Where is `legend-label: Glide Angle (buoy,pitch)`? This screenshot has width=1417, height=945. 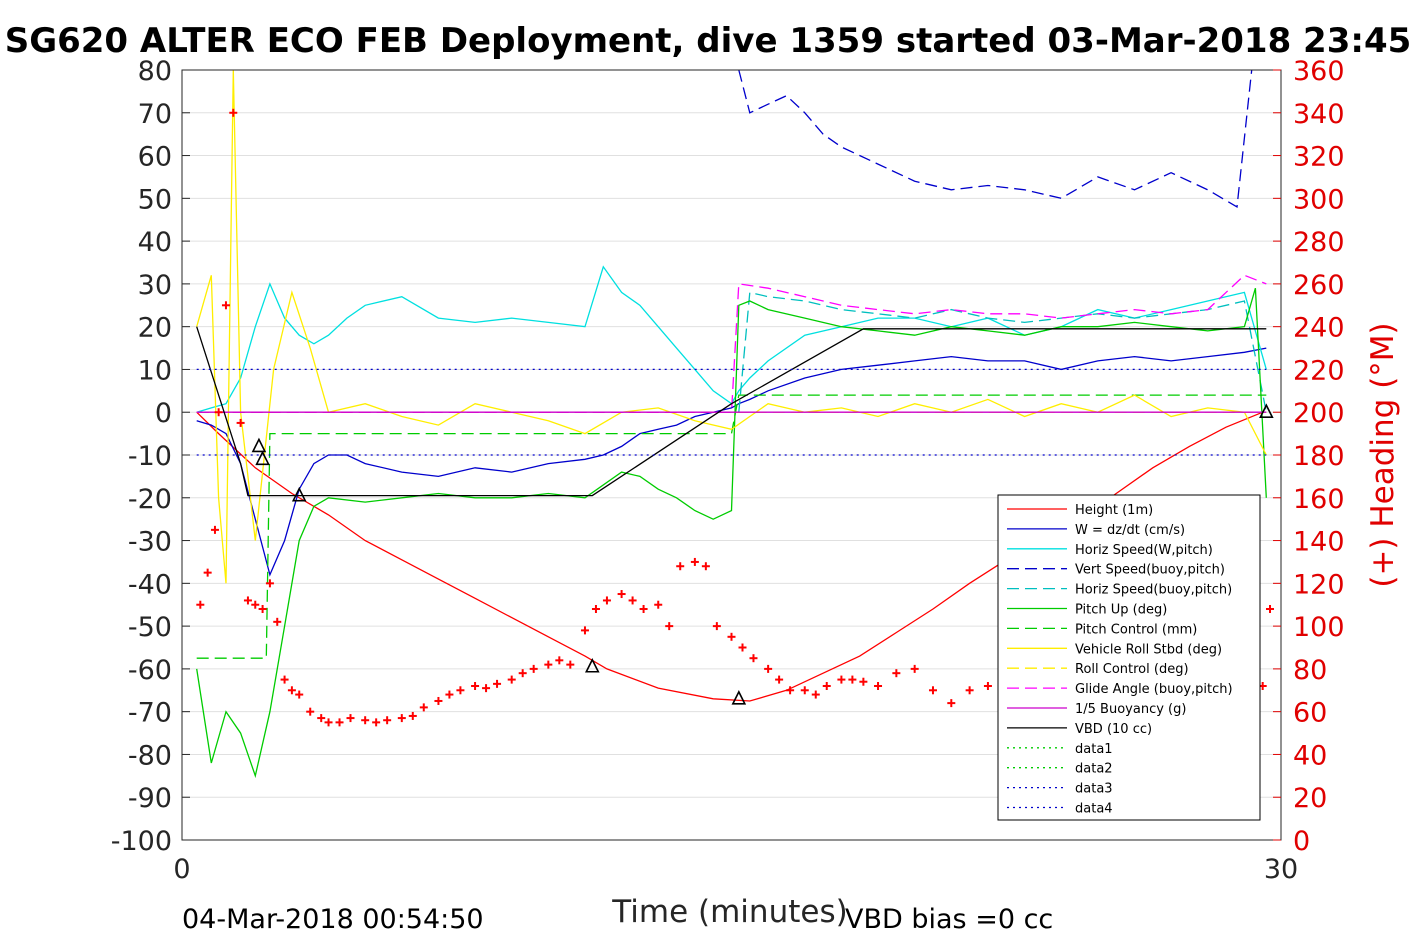
legend-label: Glide Angle (buoy,pitch) is located at coordinates (1154, 689).